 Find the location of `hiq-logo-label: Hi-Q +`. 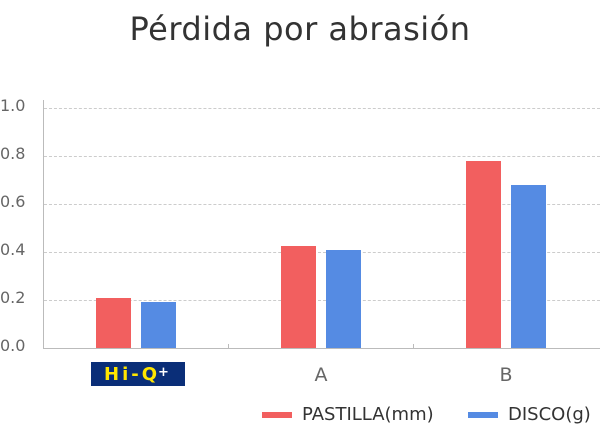

hiq-logo-label: Hi-Q + is located at coordinates (138, 374).